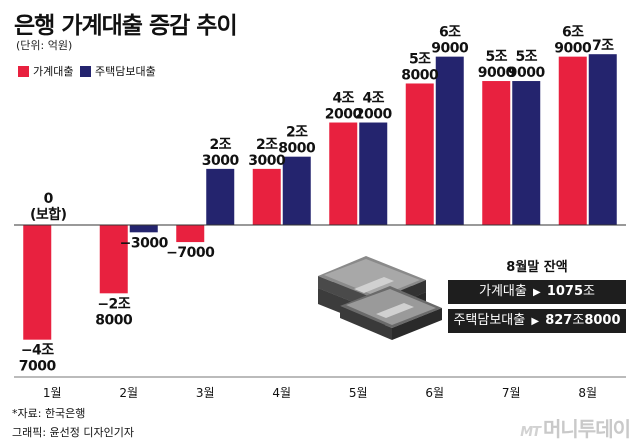 This screenshot has height=447, width=640. What do you see at coordinates (205, 393) in the screenshot?
I see `x-tick-label: 3월` at bounding box center [205, 393].